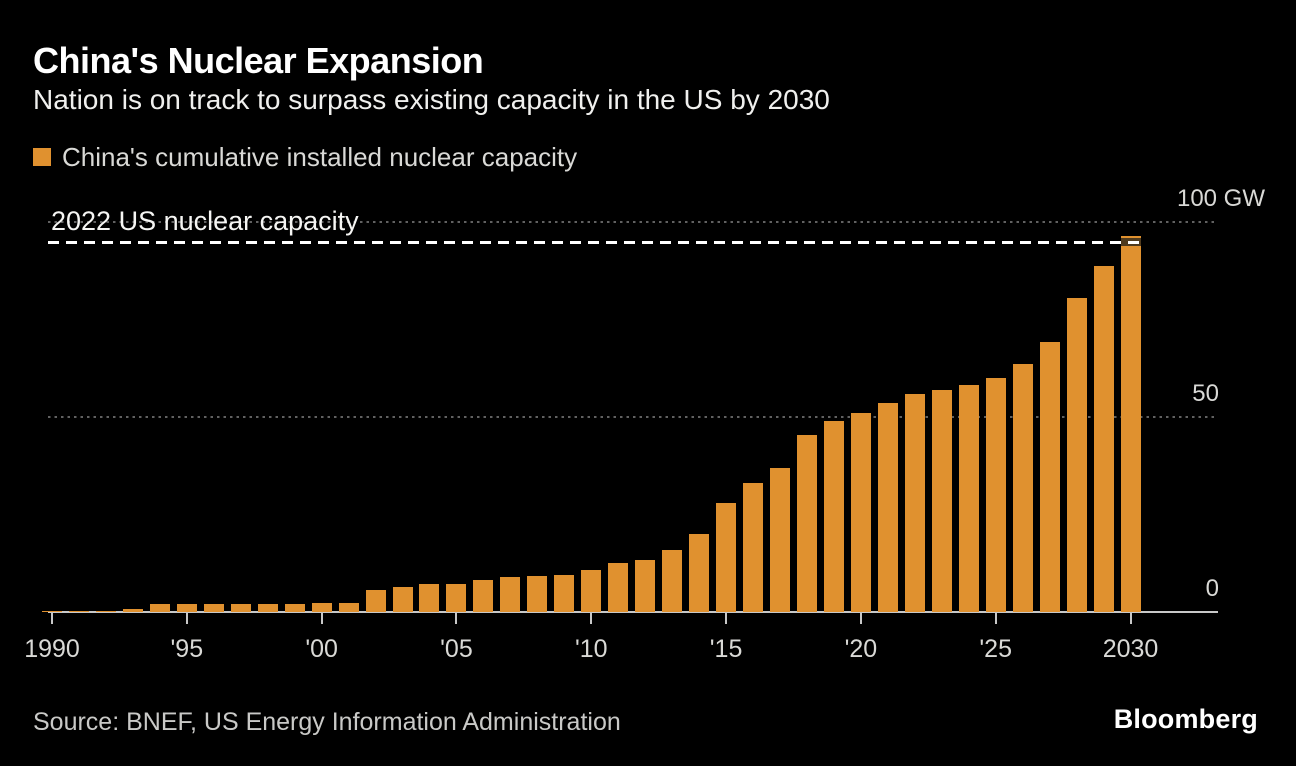  Describe the element at coordinates (594, 242) in the screenshot. I see `us-capacity-reference-line` at that location.